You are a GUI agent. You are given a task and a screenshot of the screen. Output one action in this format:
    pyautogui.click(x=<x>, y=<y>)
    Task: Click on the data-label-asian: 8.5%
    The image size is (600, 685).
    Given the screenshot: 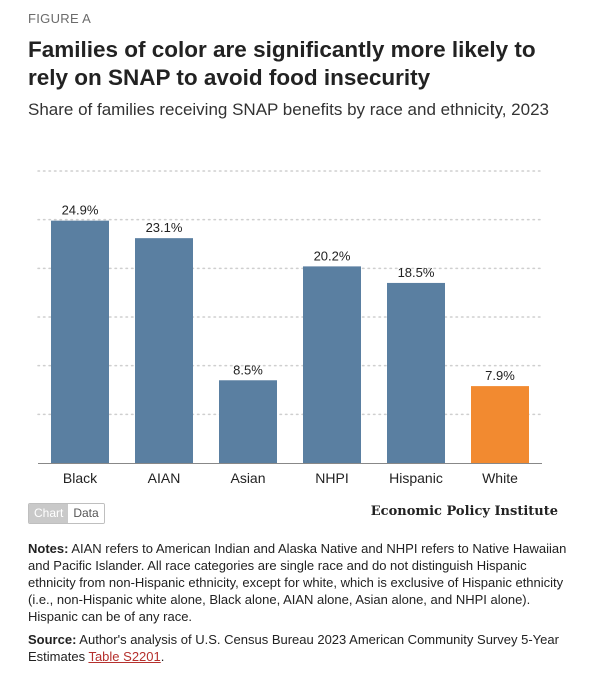 What is the action you would take?
    pyautogui.click(x=248, y=369)
    